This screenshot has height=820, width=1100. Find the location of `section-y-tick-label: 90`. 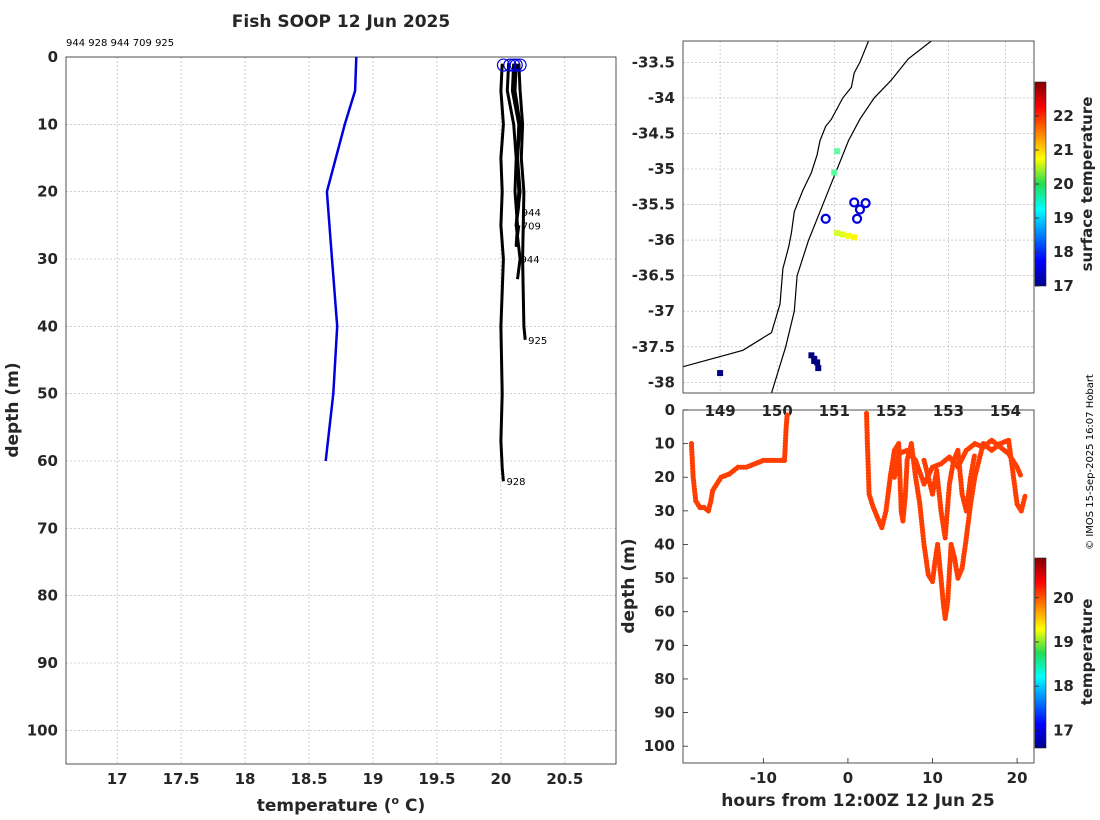

section-y-tick-label: 90 is located at coordinates (664, 713).